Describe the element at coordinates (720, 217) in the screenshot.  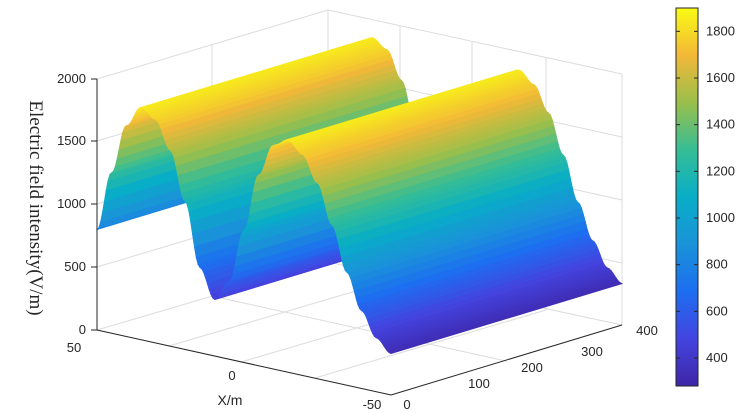
I see `colorbar-tick-label: 1000` at that location.